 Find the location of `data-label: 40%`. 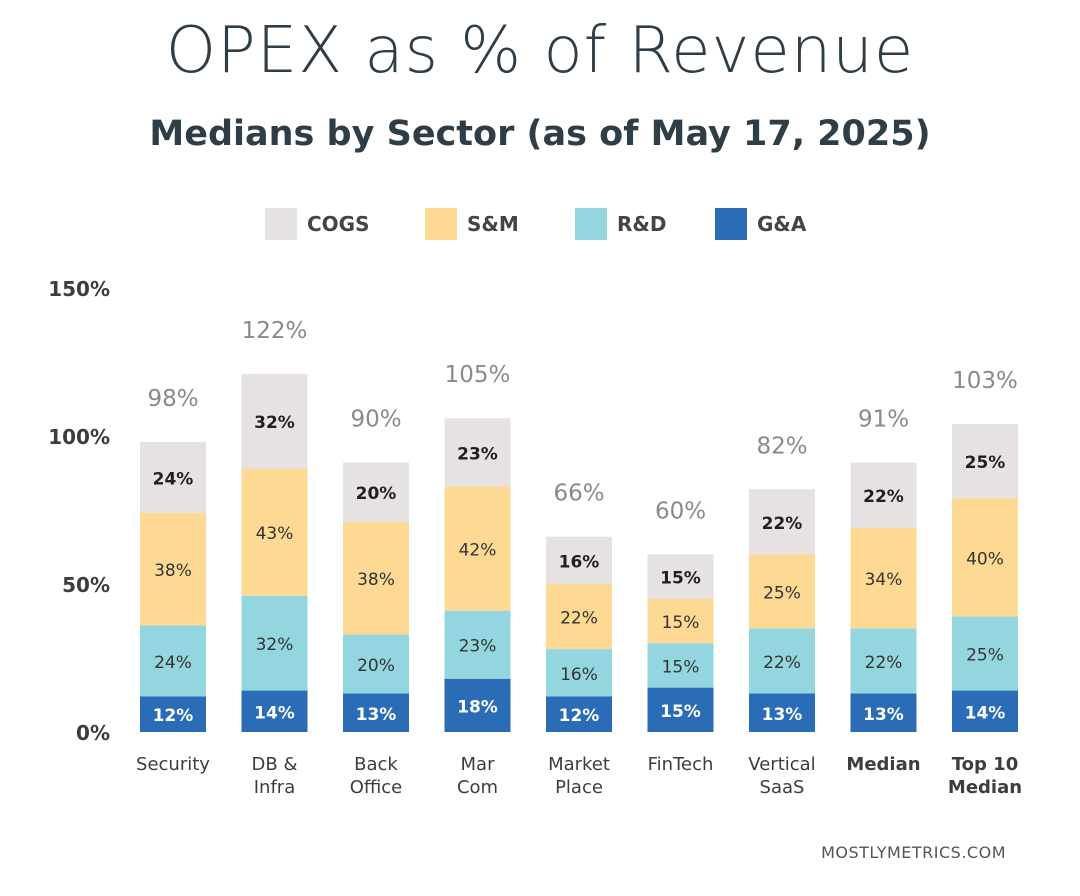

data-label: 40% is located at coordinates (985, 559).